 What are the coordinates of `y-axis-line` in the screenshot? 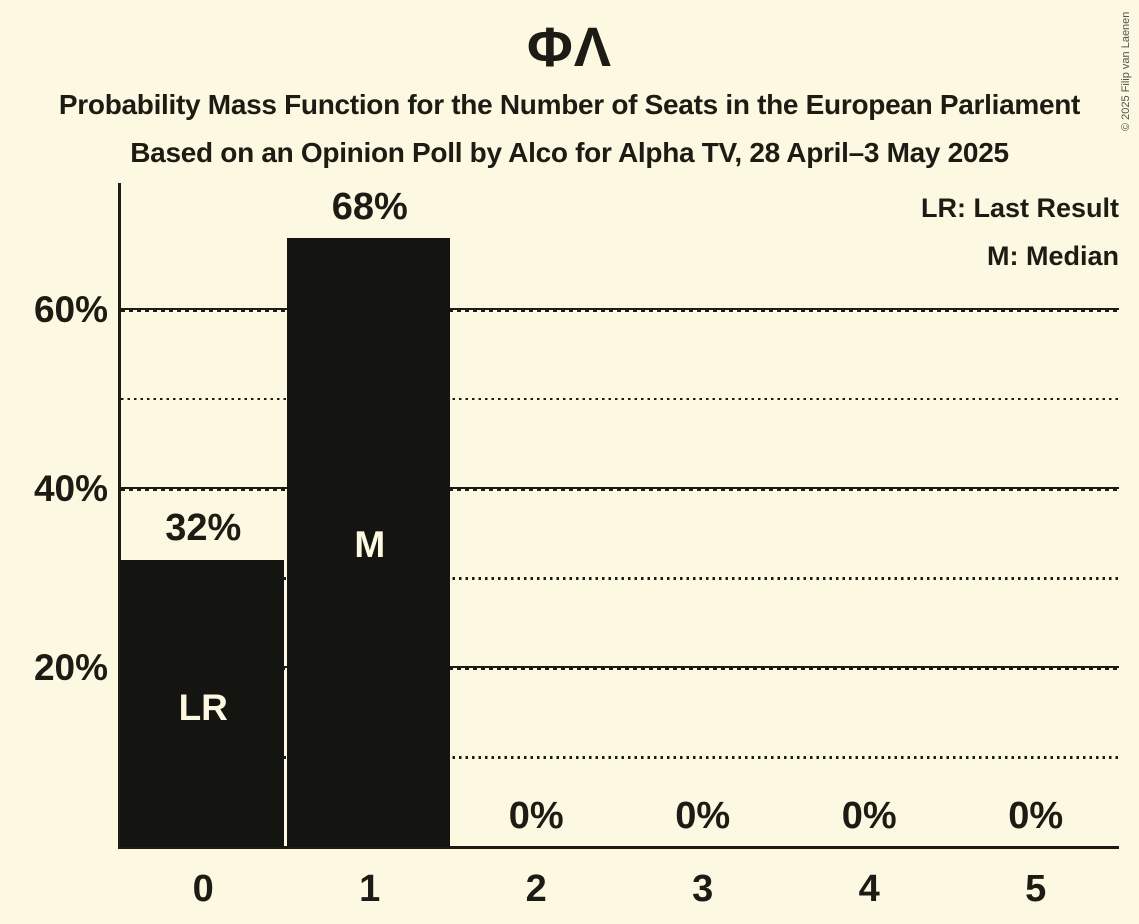 It's located at (119, 516).